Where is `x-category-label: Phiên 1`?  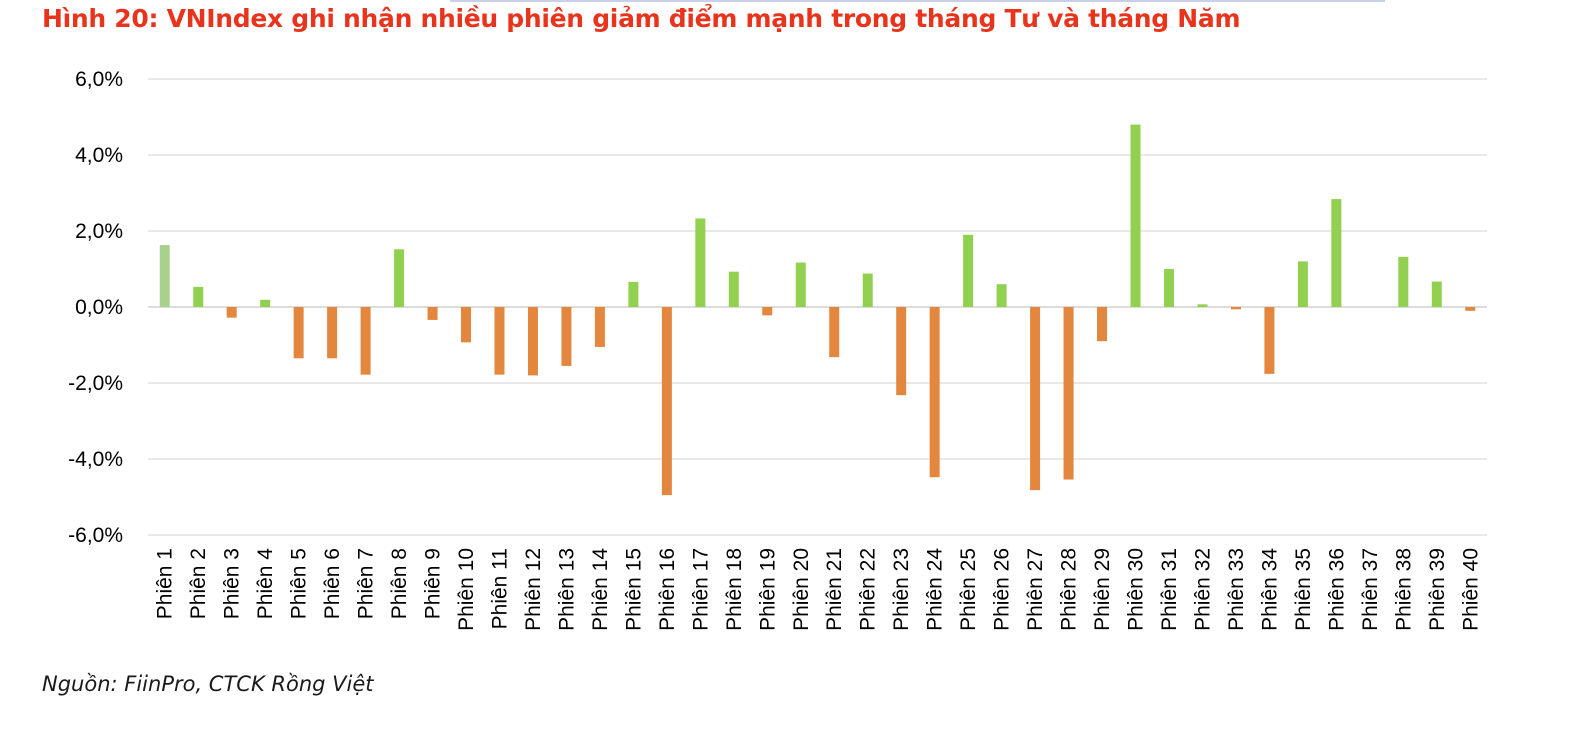
x-category-label: Phiên 1 is located at coordinates (165, 583).